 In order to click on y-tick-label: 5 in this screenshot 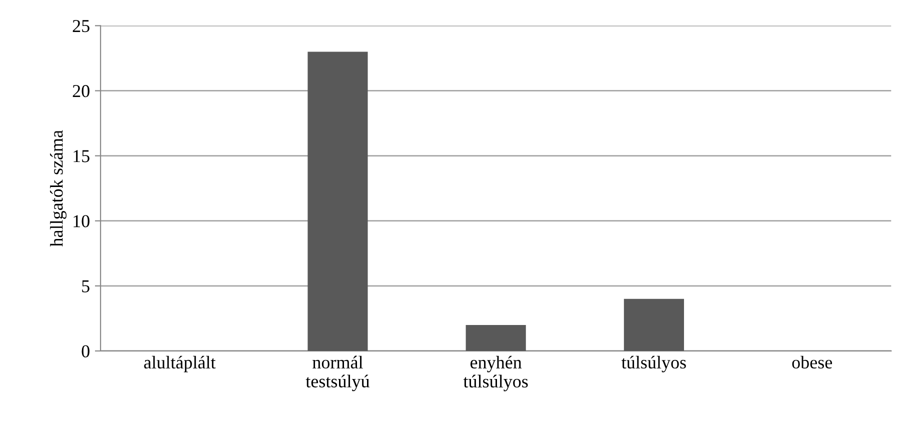, I will do `click(86, 286)`.